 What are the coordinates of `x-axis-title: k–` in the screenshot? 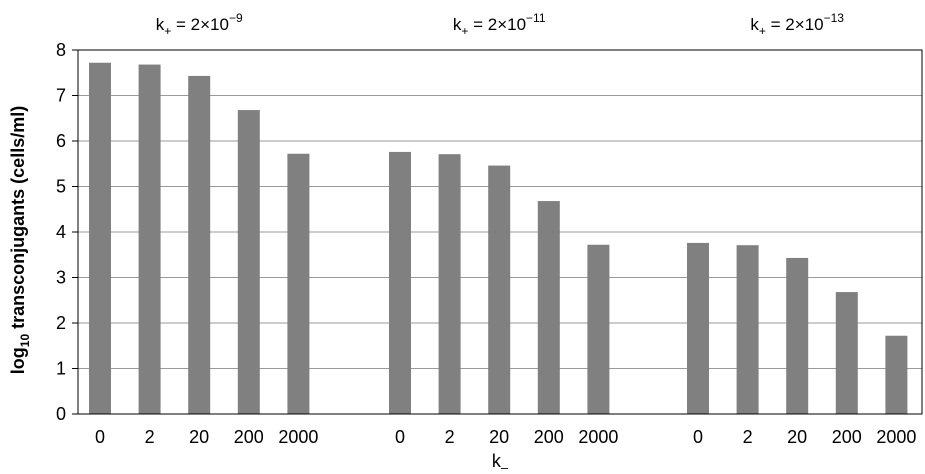 It's located at (500, 462).